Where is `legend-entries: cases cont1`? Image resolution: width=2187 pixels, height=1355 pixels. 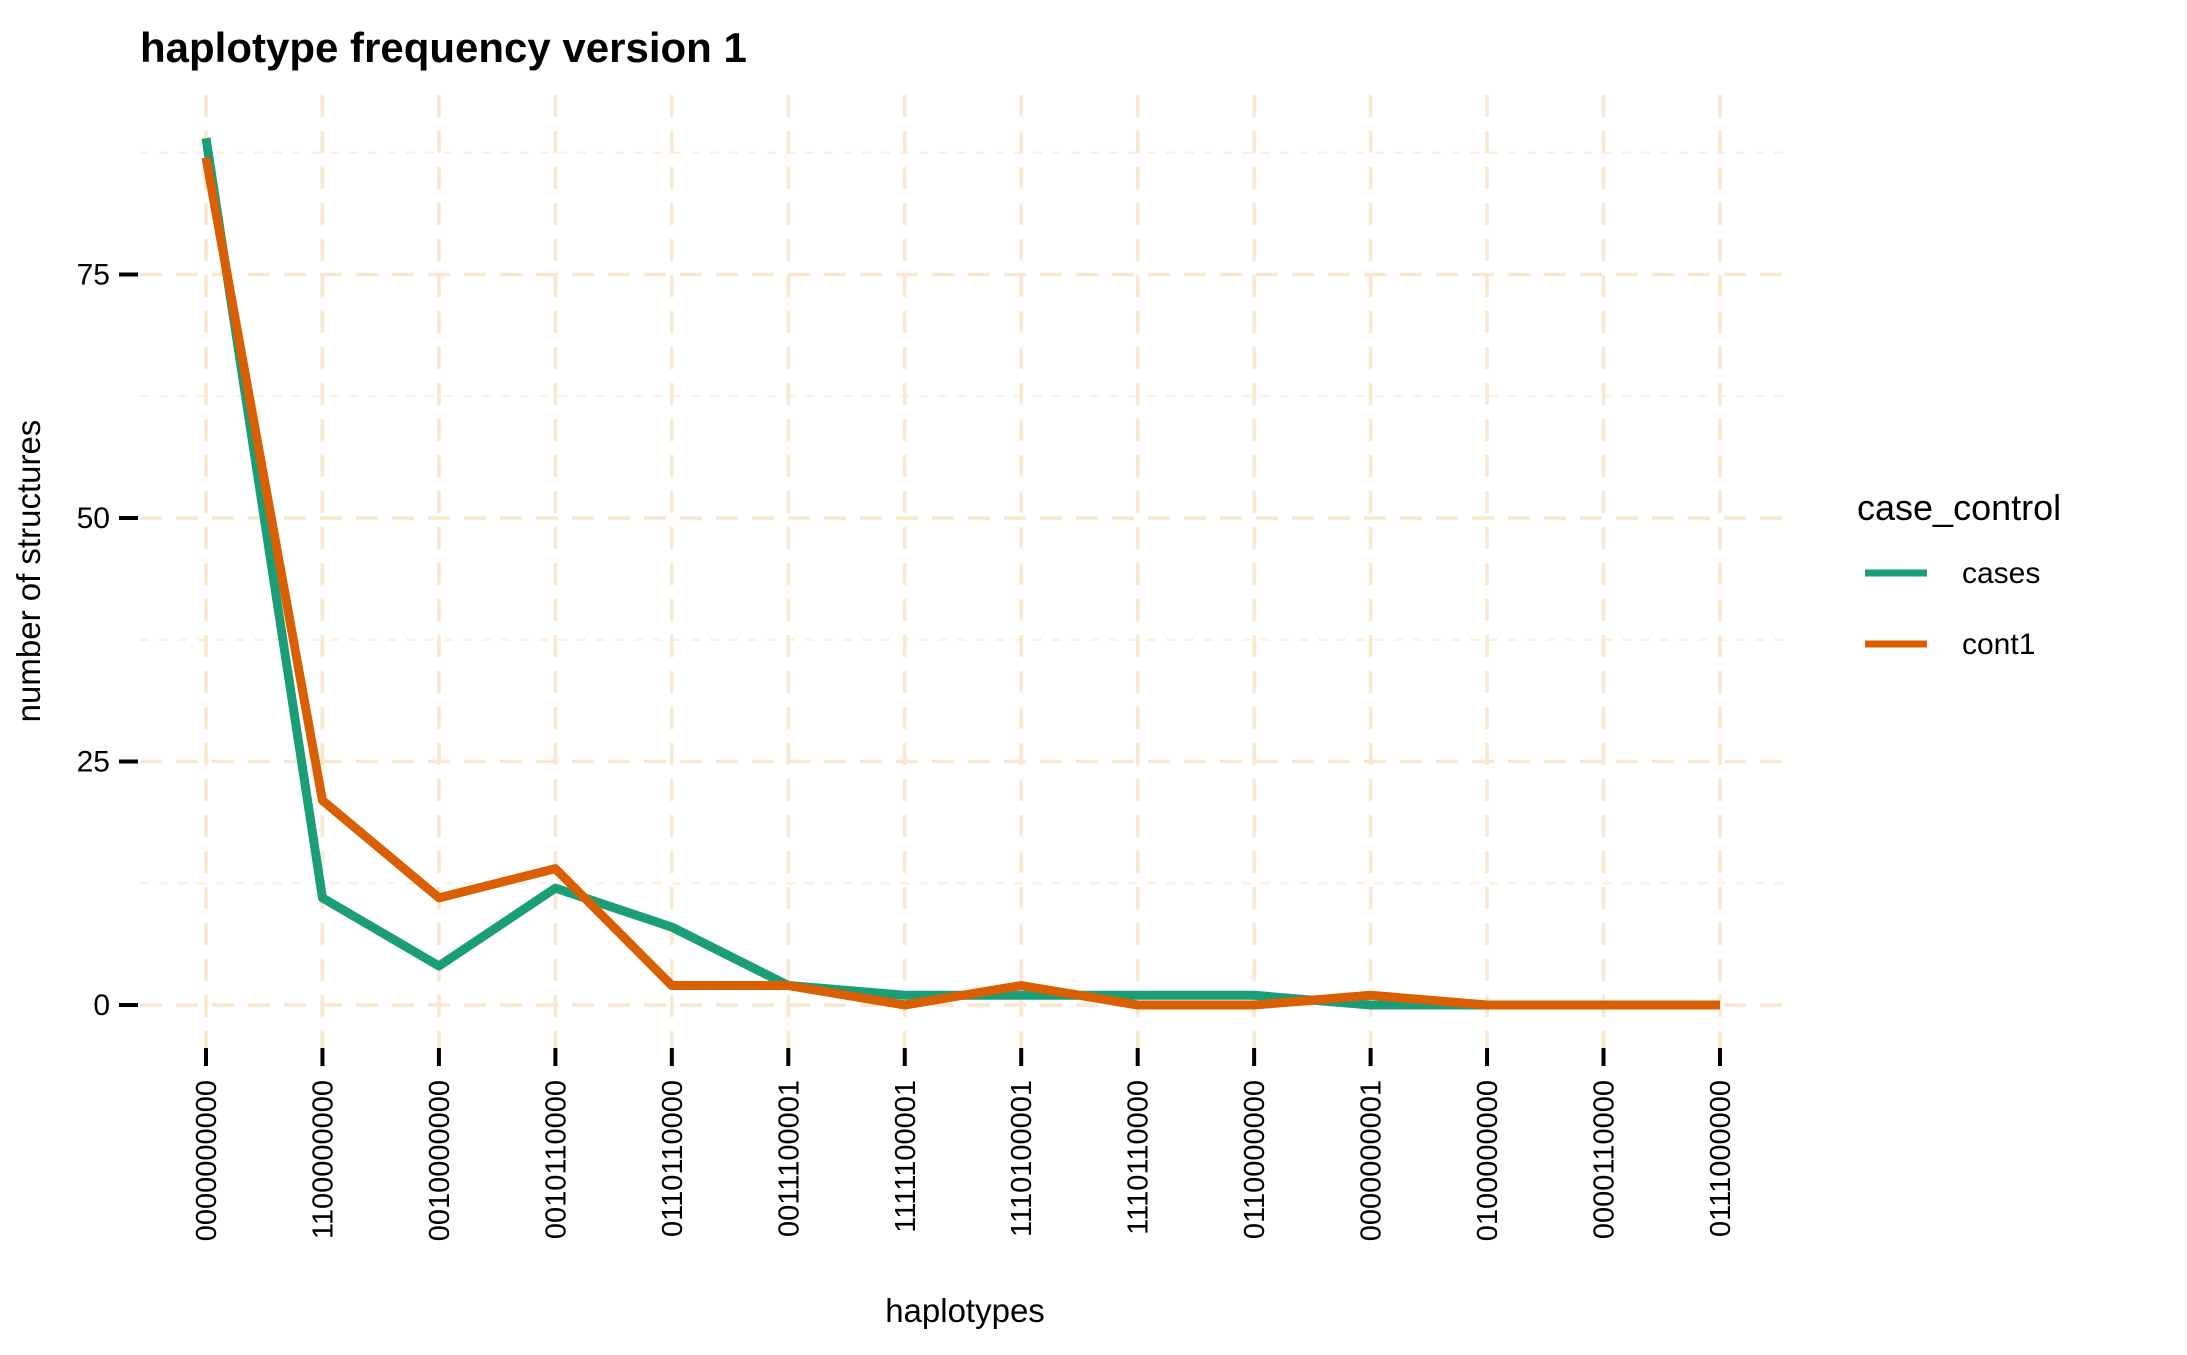
legend-entries: cases cont1 is located at coordinates (1952, 609).